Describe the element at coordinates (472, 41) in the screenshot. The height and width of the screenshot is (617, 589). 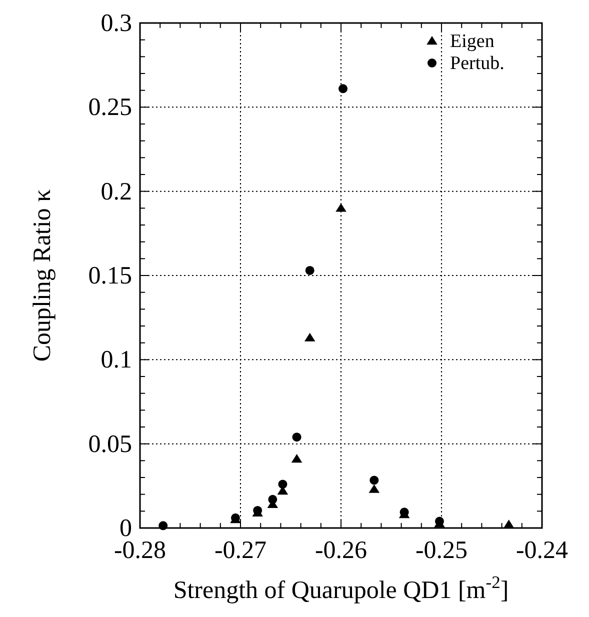
I see `legend-label: Eigen` at that location.